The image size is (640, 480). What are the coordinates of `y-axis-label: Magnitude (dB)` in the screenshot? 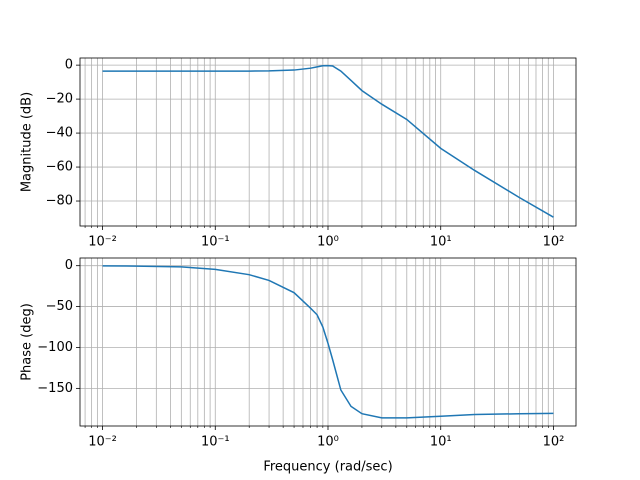 It's located at (27, 142).